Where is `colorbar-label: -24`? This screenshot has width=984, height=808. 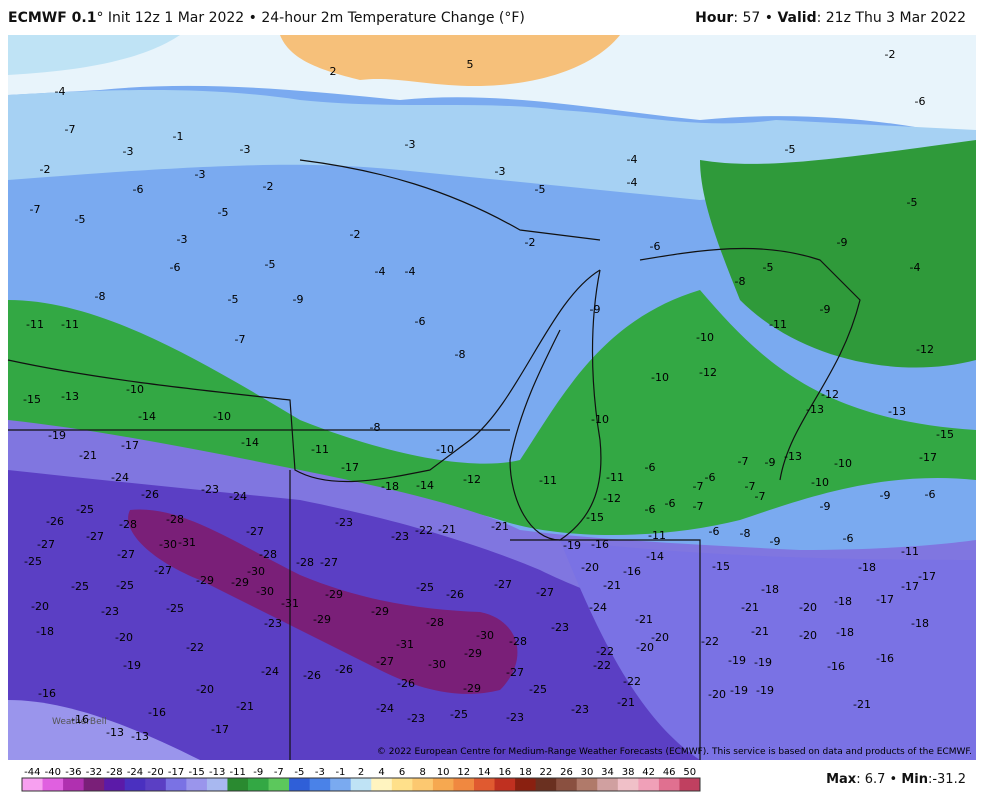
colorbar-label: -24 is located at coordinates (135, 772).